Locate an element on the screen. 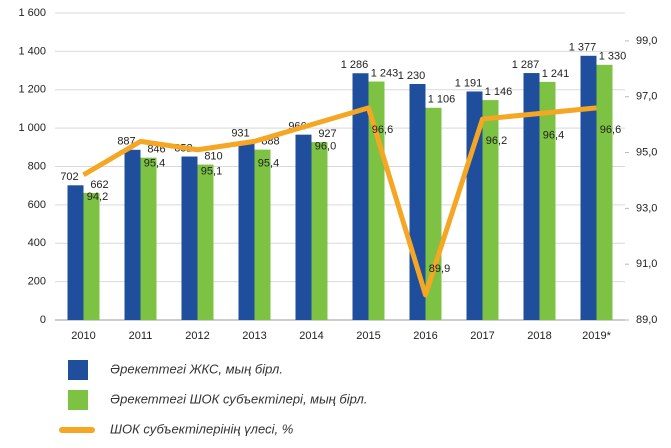  x-tick-label: 2014 is located at coordinates (311, 336).